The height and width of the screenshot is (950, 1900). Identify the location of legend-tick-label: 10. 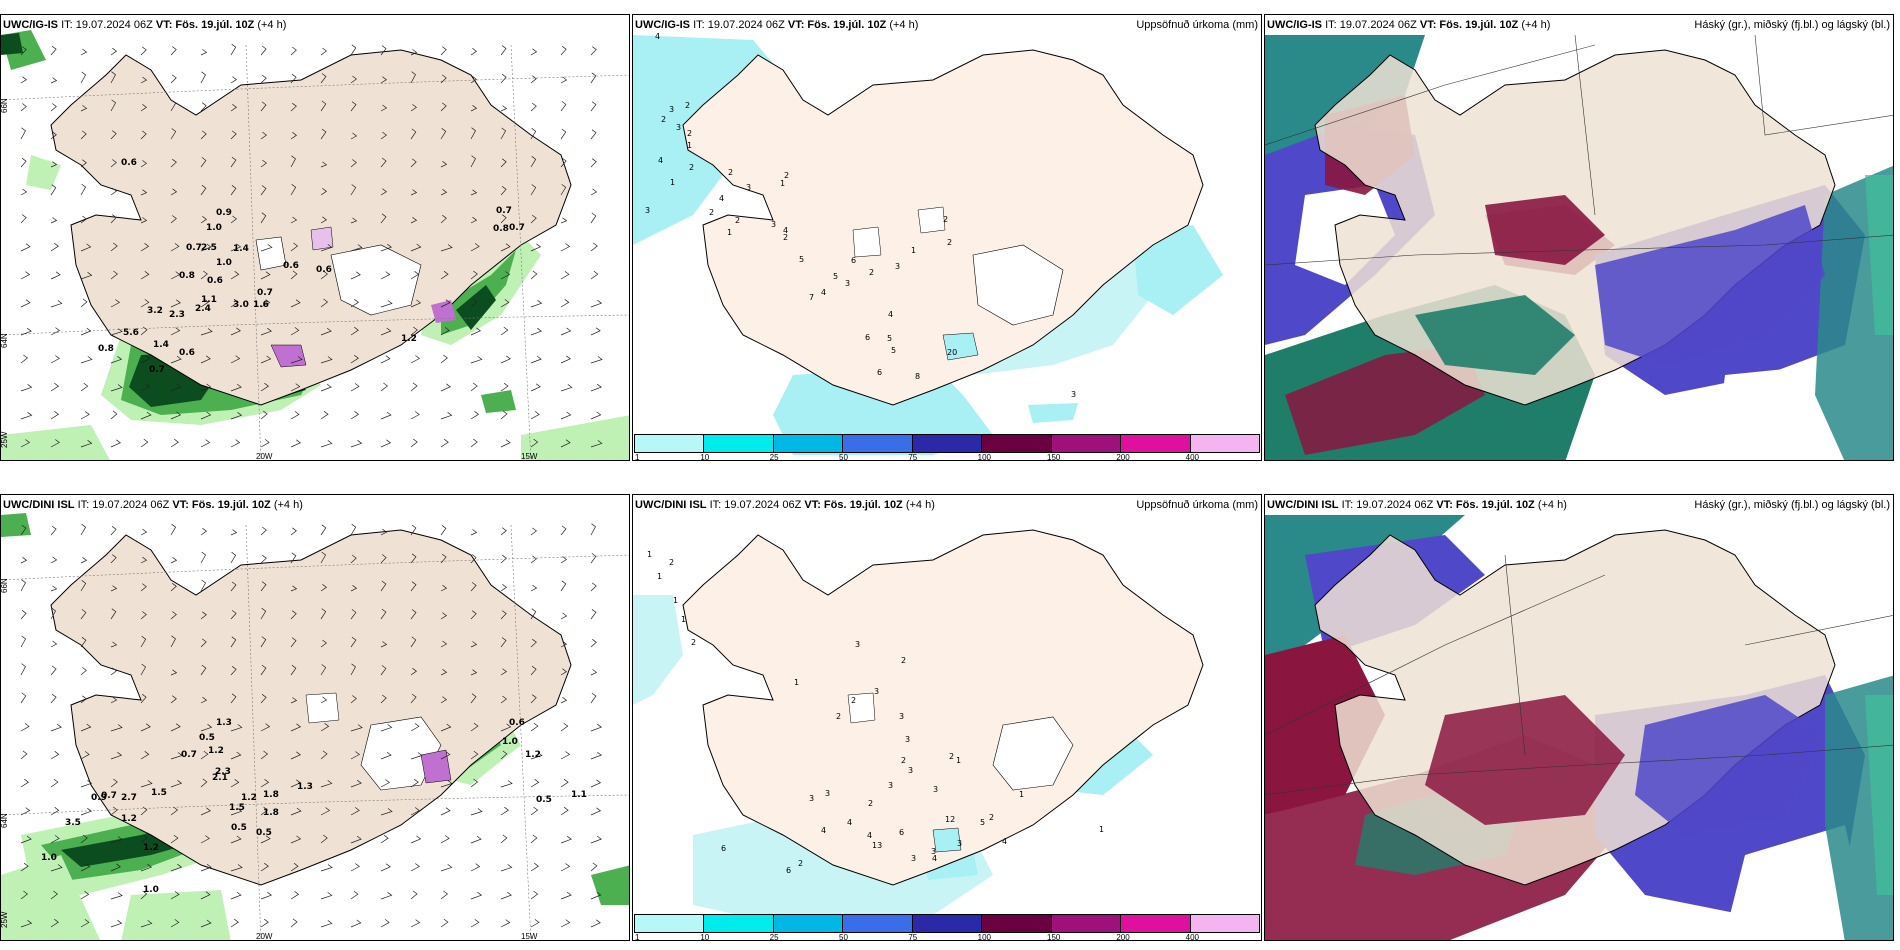
(705, 457).